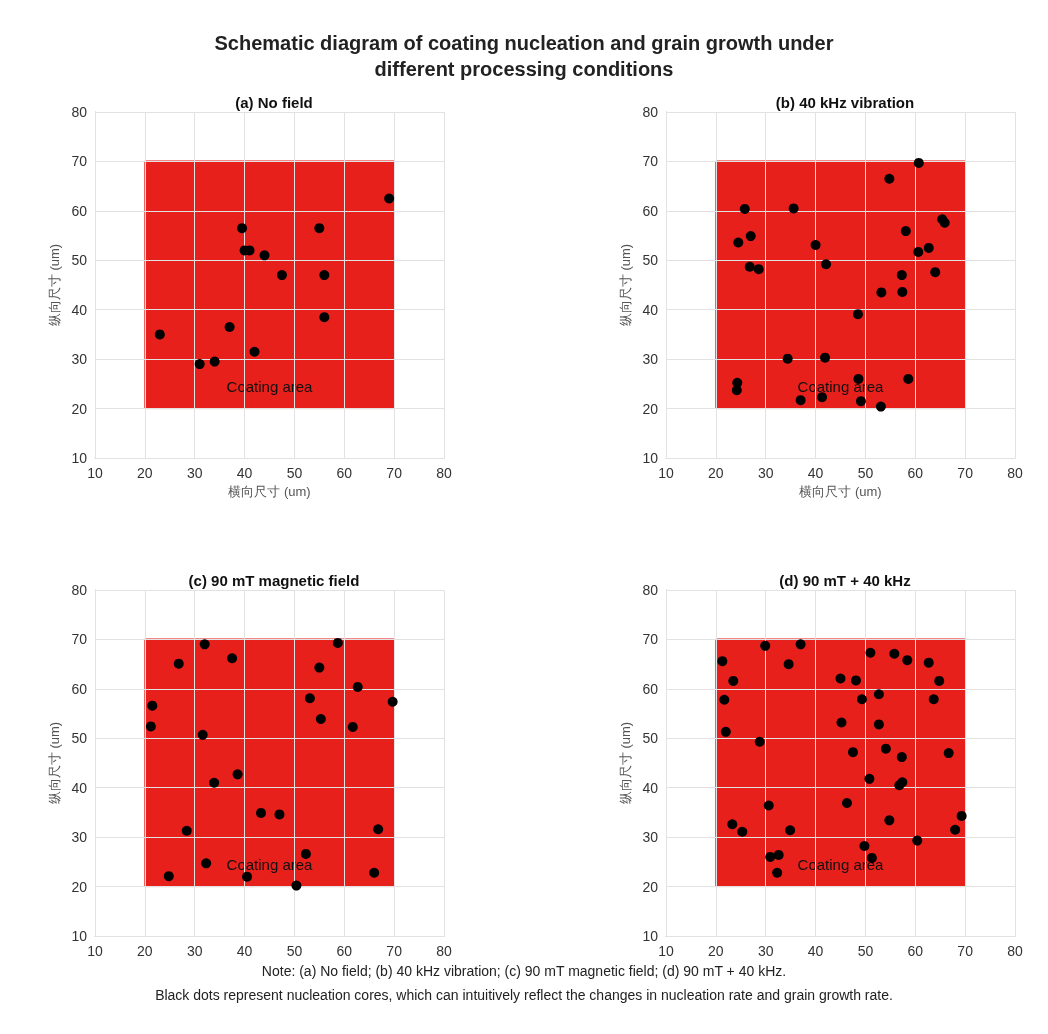 This screenshot has height=1034, width=1048. I want to click on x-tick-label: 10, so click(666, 951).